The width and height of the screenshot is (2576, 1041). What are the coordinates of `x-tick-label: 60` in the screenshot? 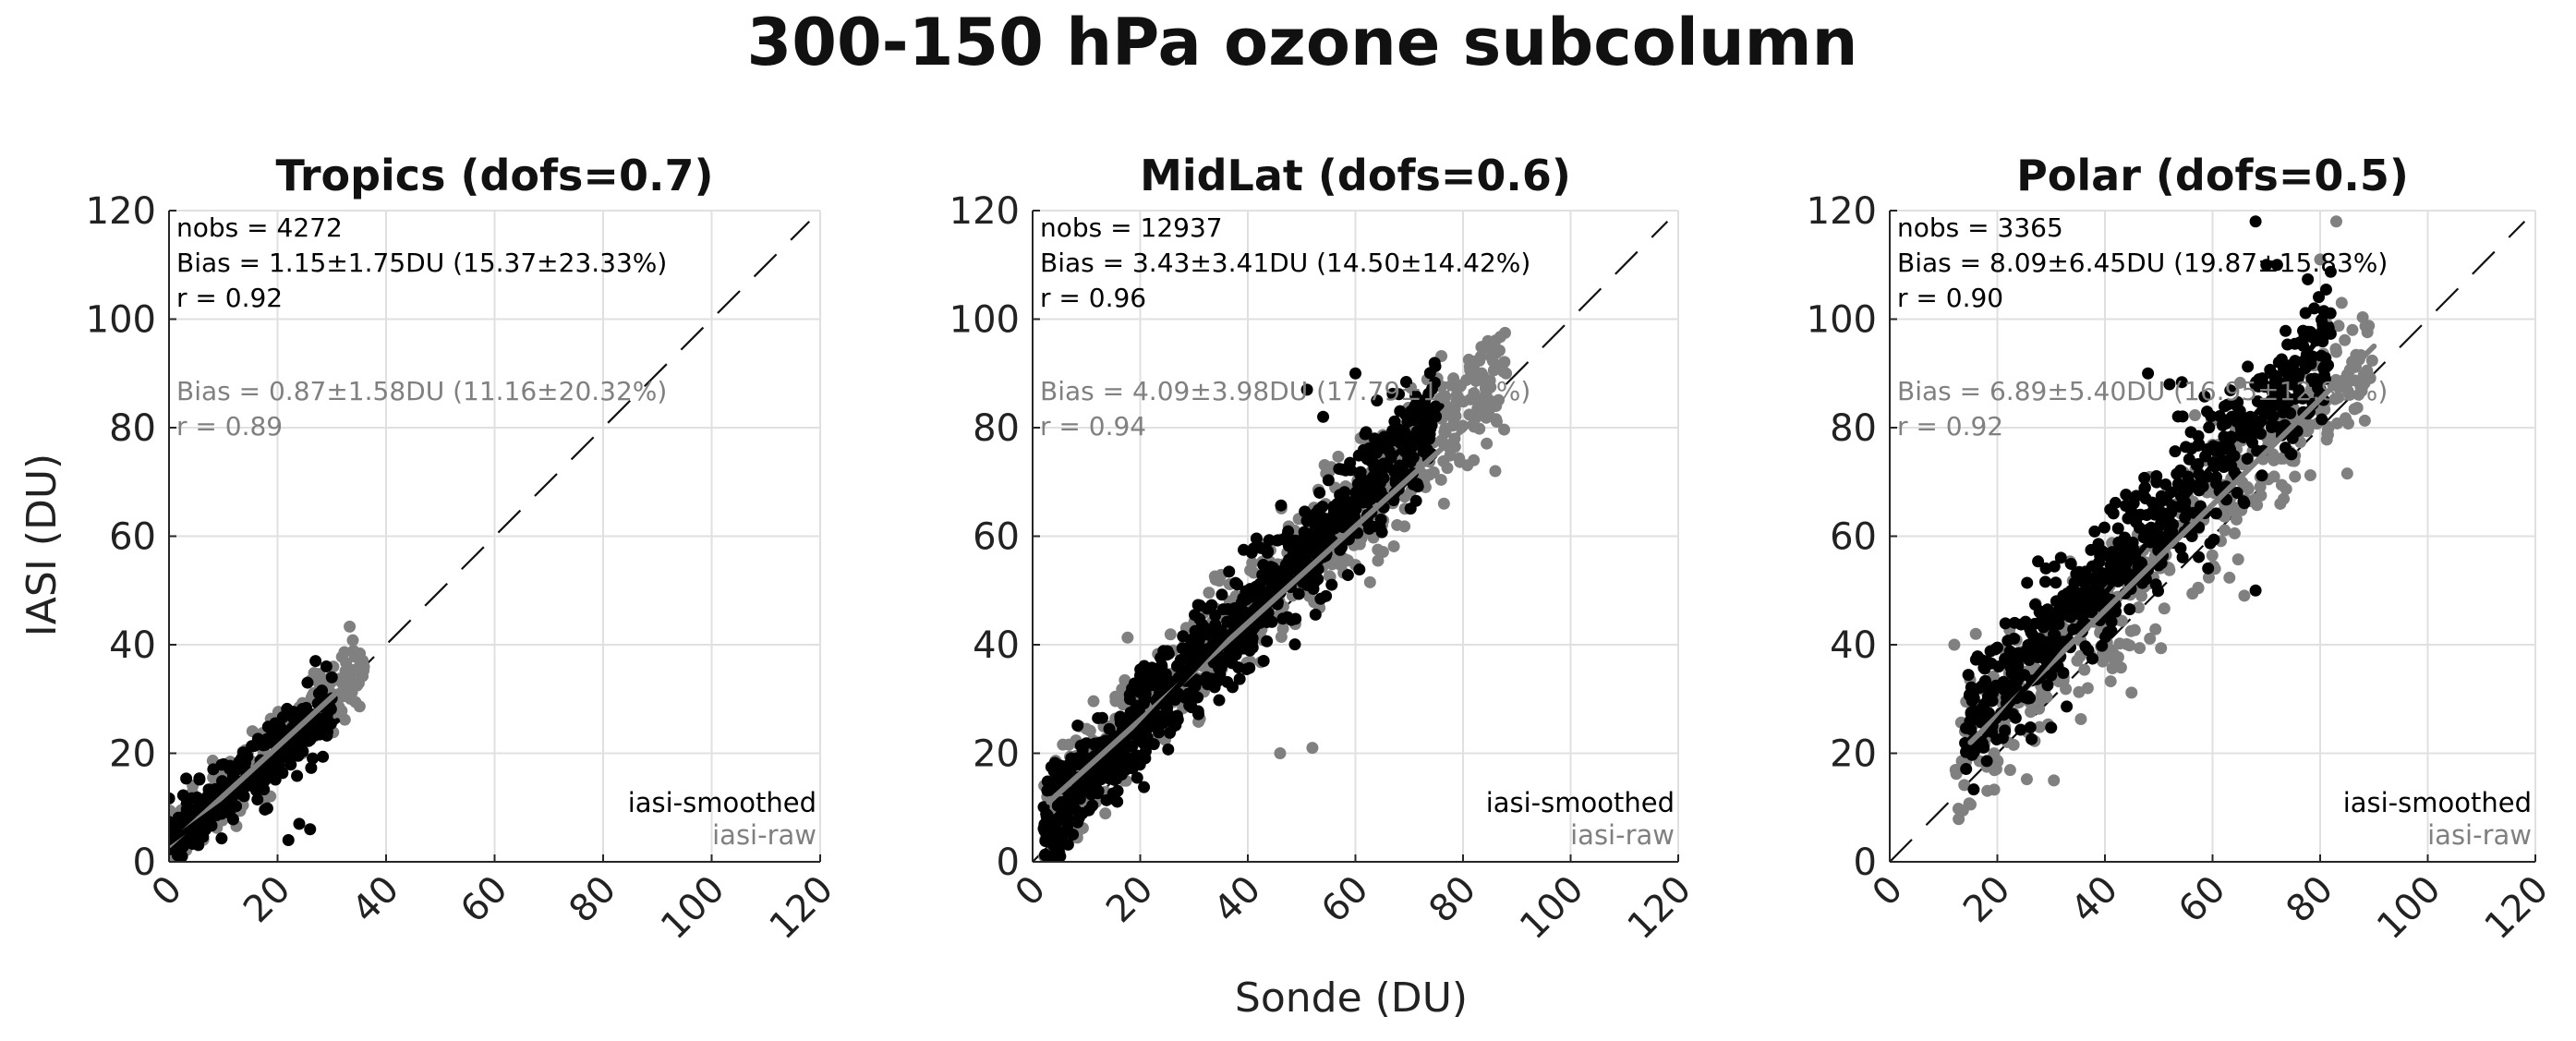 It's located at (2202, 900).